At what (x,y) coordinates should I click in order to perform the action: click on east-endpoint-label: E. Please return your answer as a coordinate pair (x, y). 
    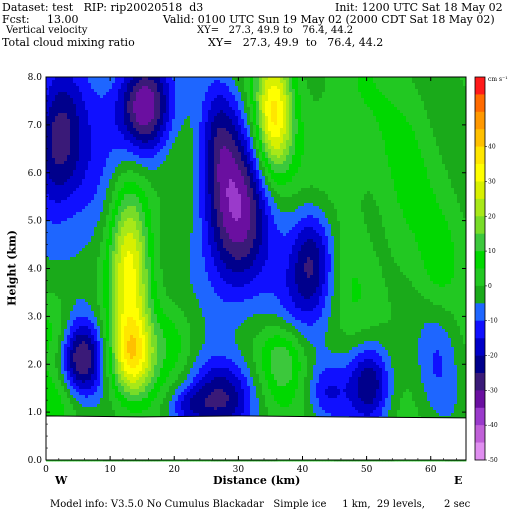
    Looking at the image, I should click on (458, 480).